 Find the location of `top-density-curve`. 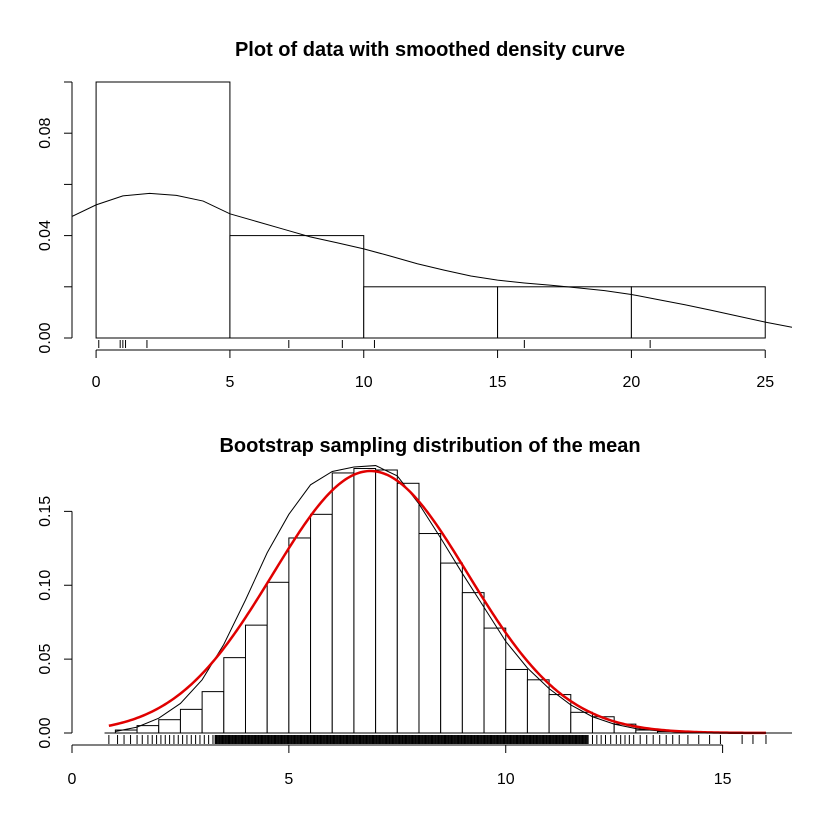

top-density-curve is located at coordinates (432, 260).